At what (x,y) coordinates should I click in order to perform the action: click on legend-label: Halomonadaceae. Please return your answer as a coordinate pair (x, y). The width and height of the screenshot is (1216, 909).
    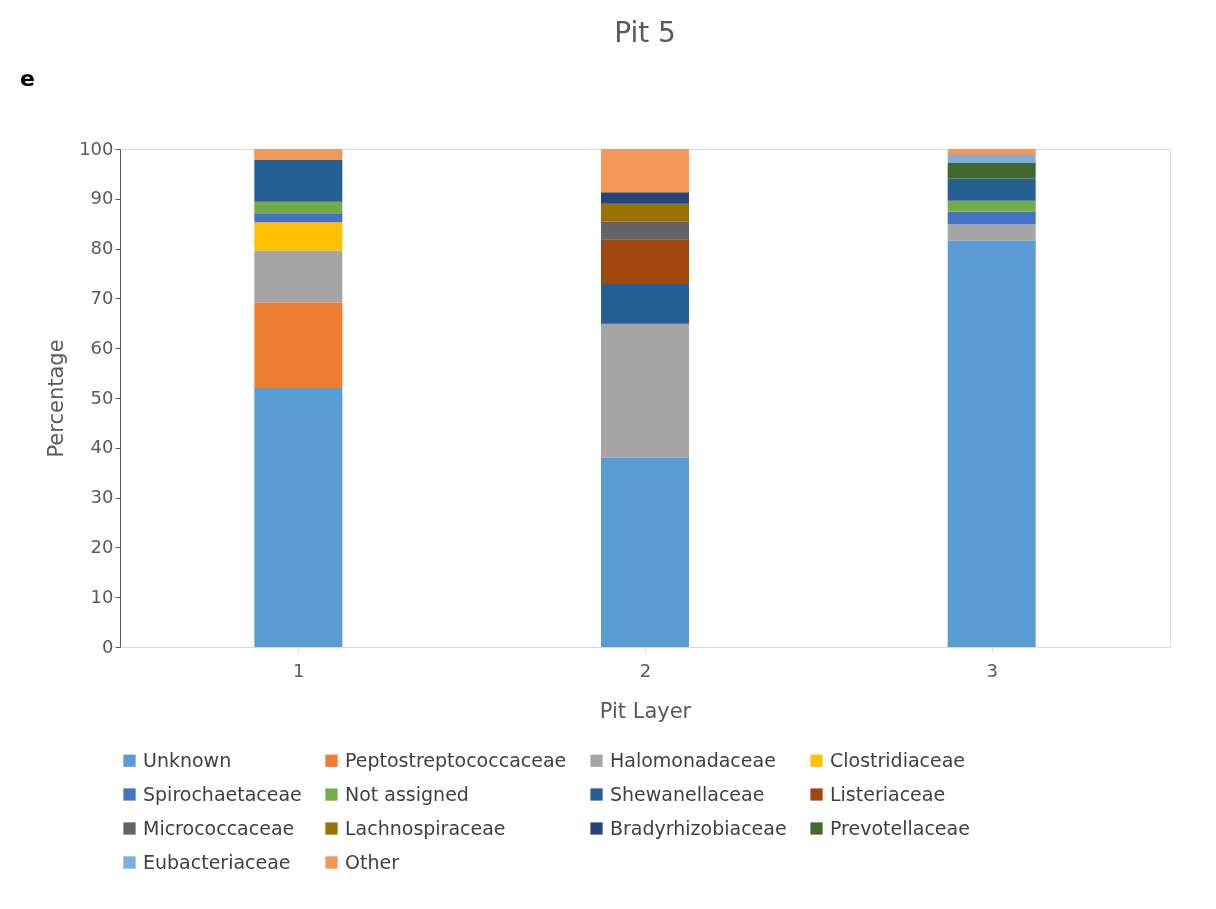
    Looking at the image, I should click on (693, 759).